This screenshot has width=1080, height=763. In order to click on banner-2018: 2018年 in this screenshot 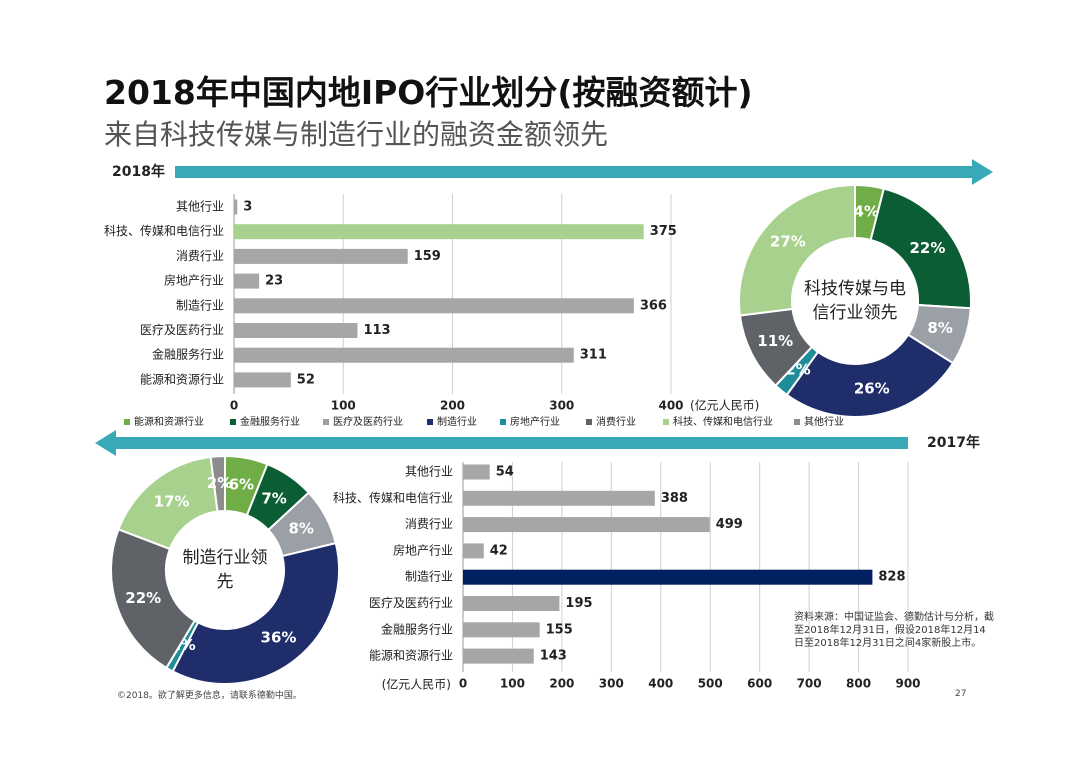, I will do `click(552, 172)`.